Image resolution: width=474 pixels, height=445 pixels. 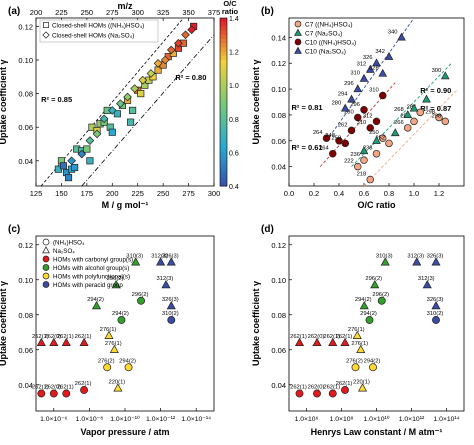 What do you see at coordinates (435, 256) in the screenshot?
I see `point-label: 326(3)` at bounding box center [435, 256].